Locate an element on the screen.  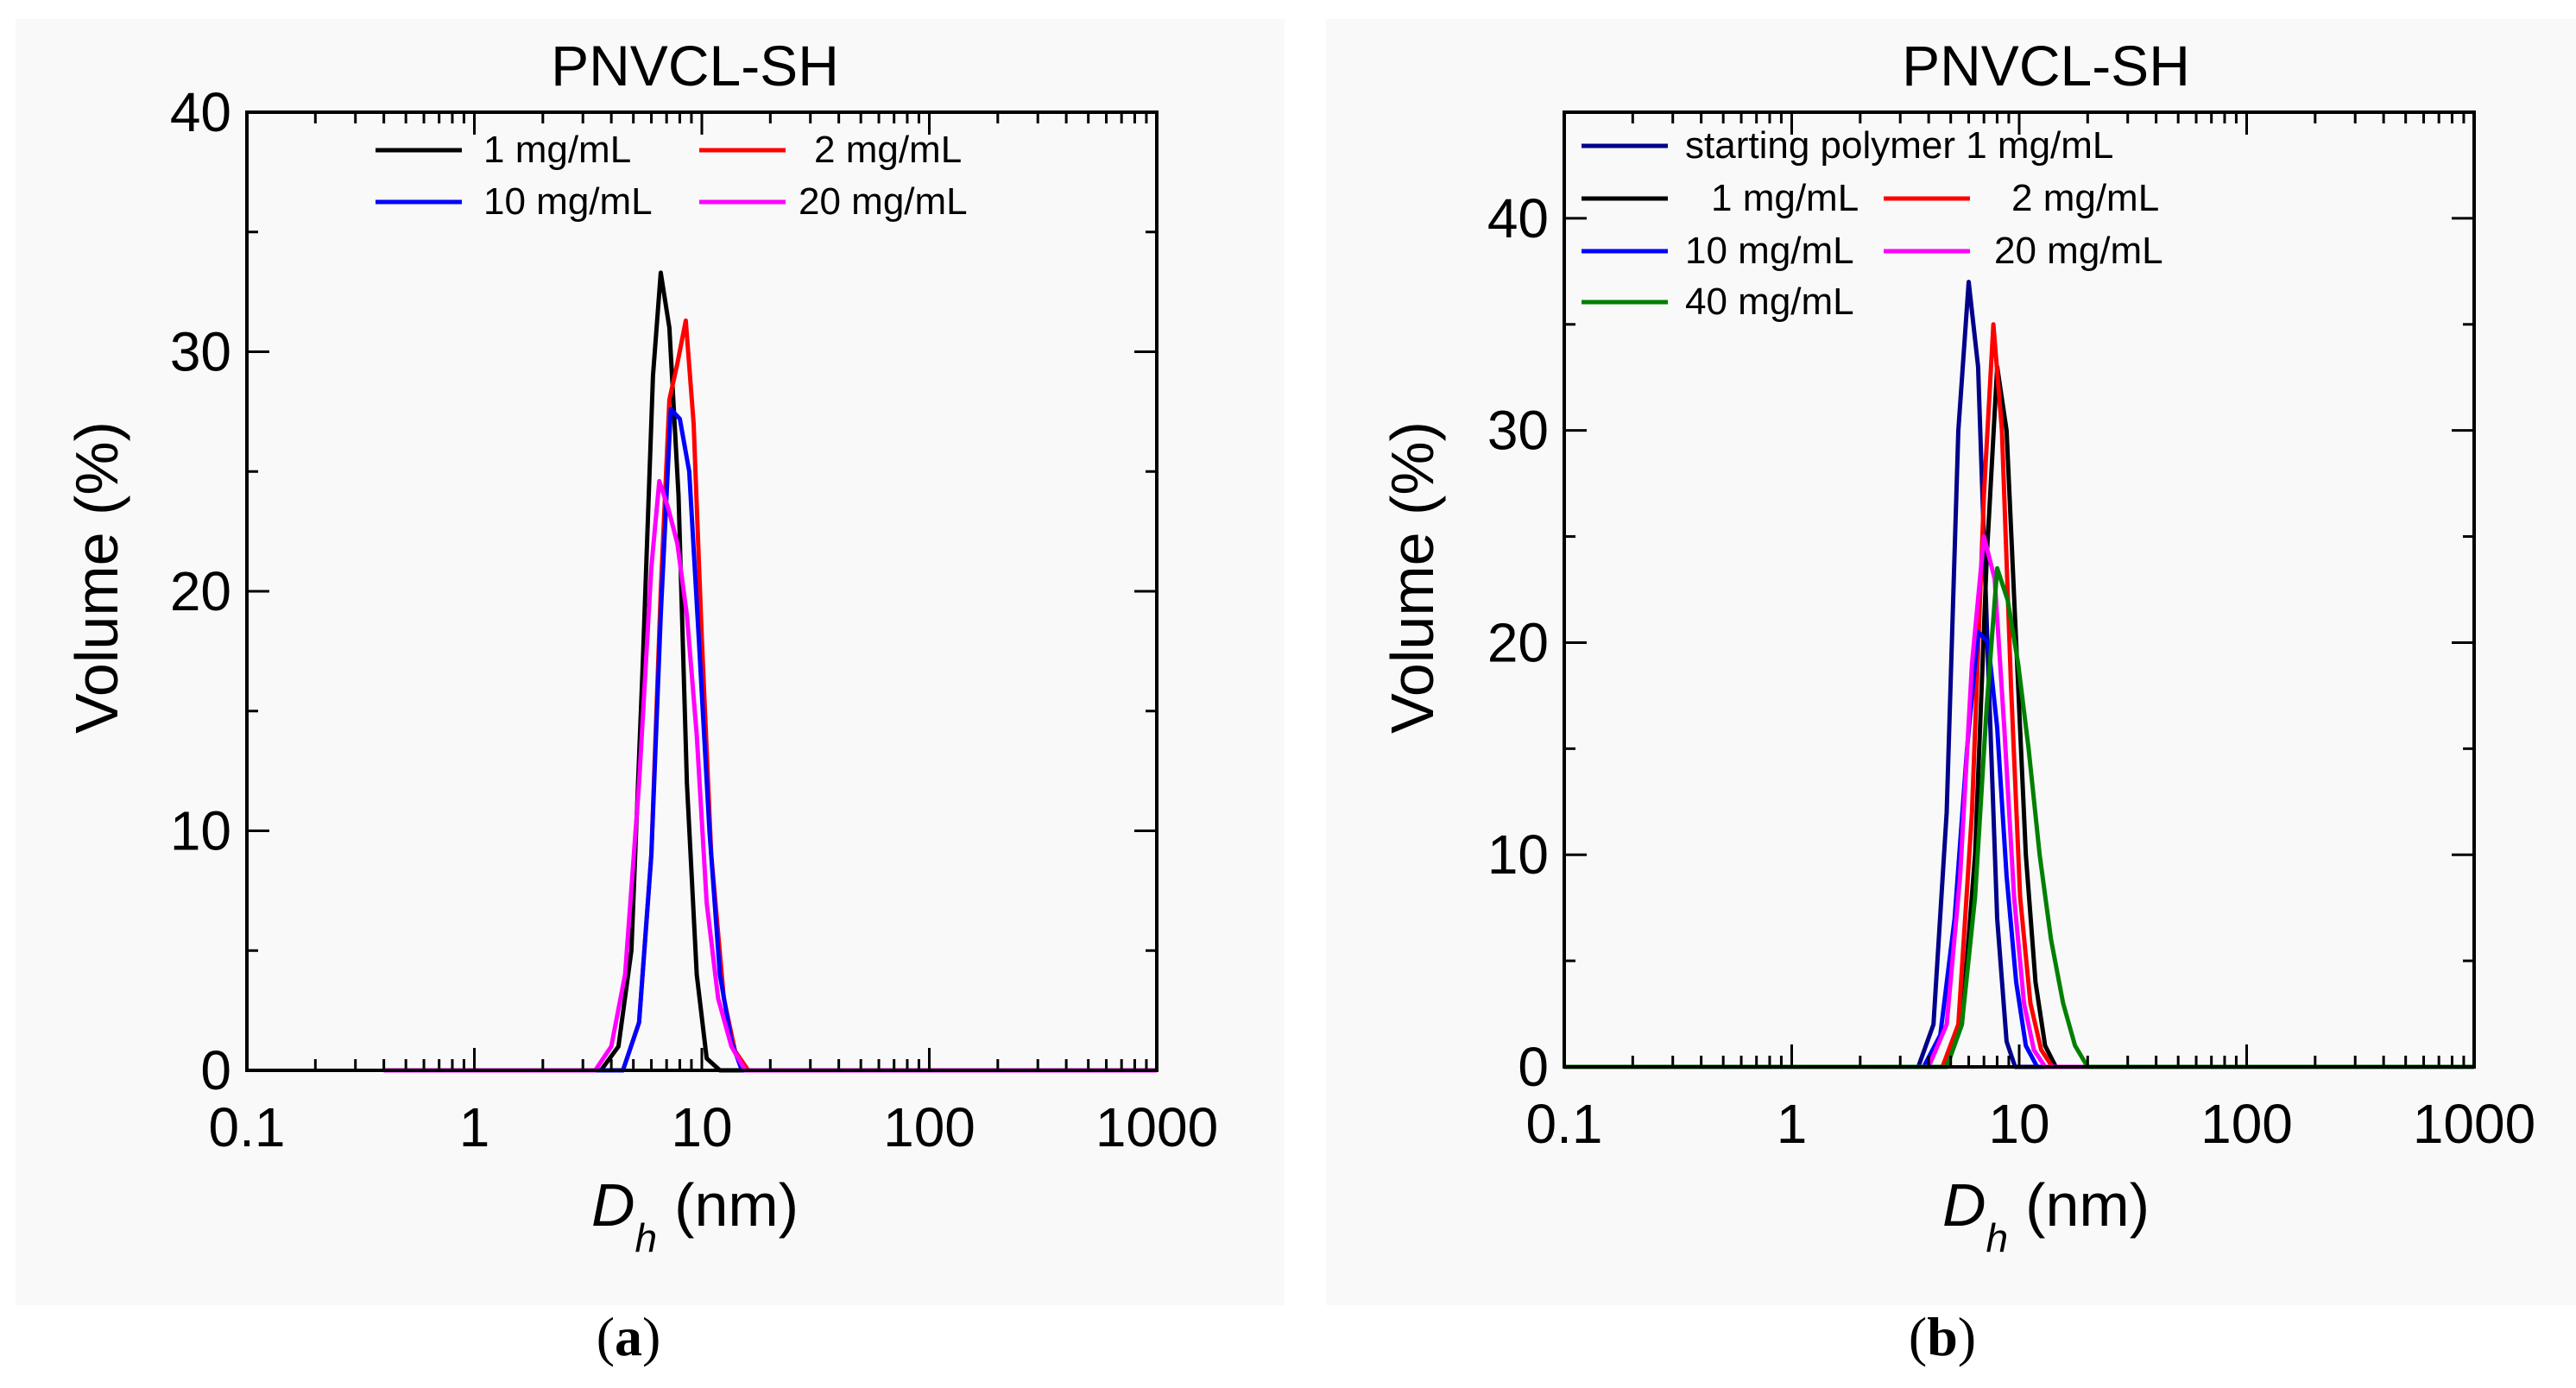
panel-caption-letter: a is located at coordinates (628, 1336).